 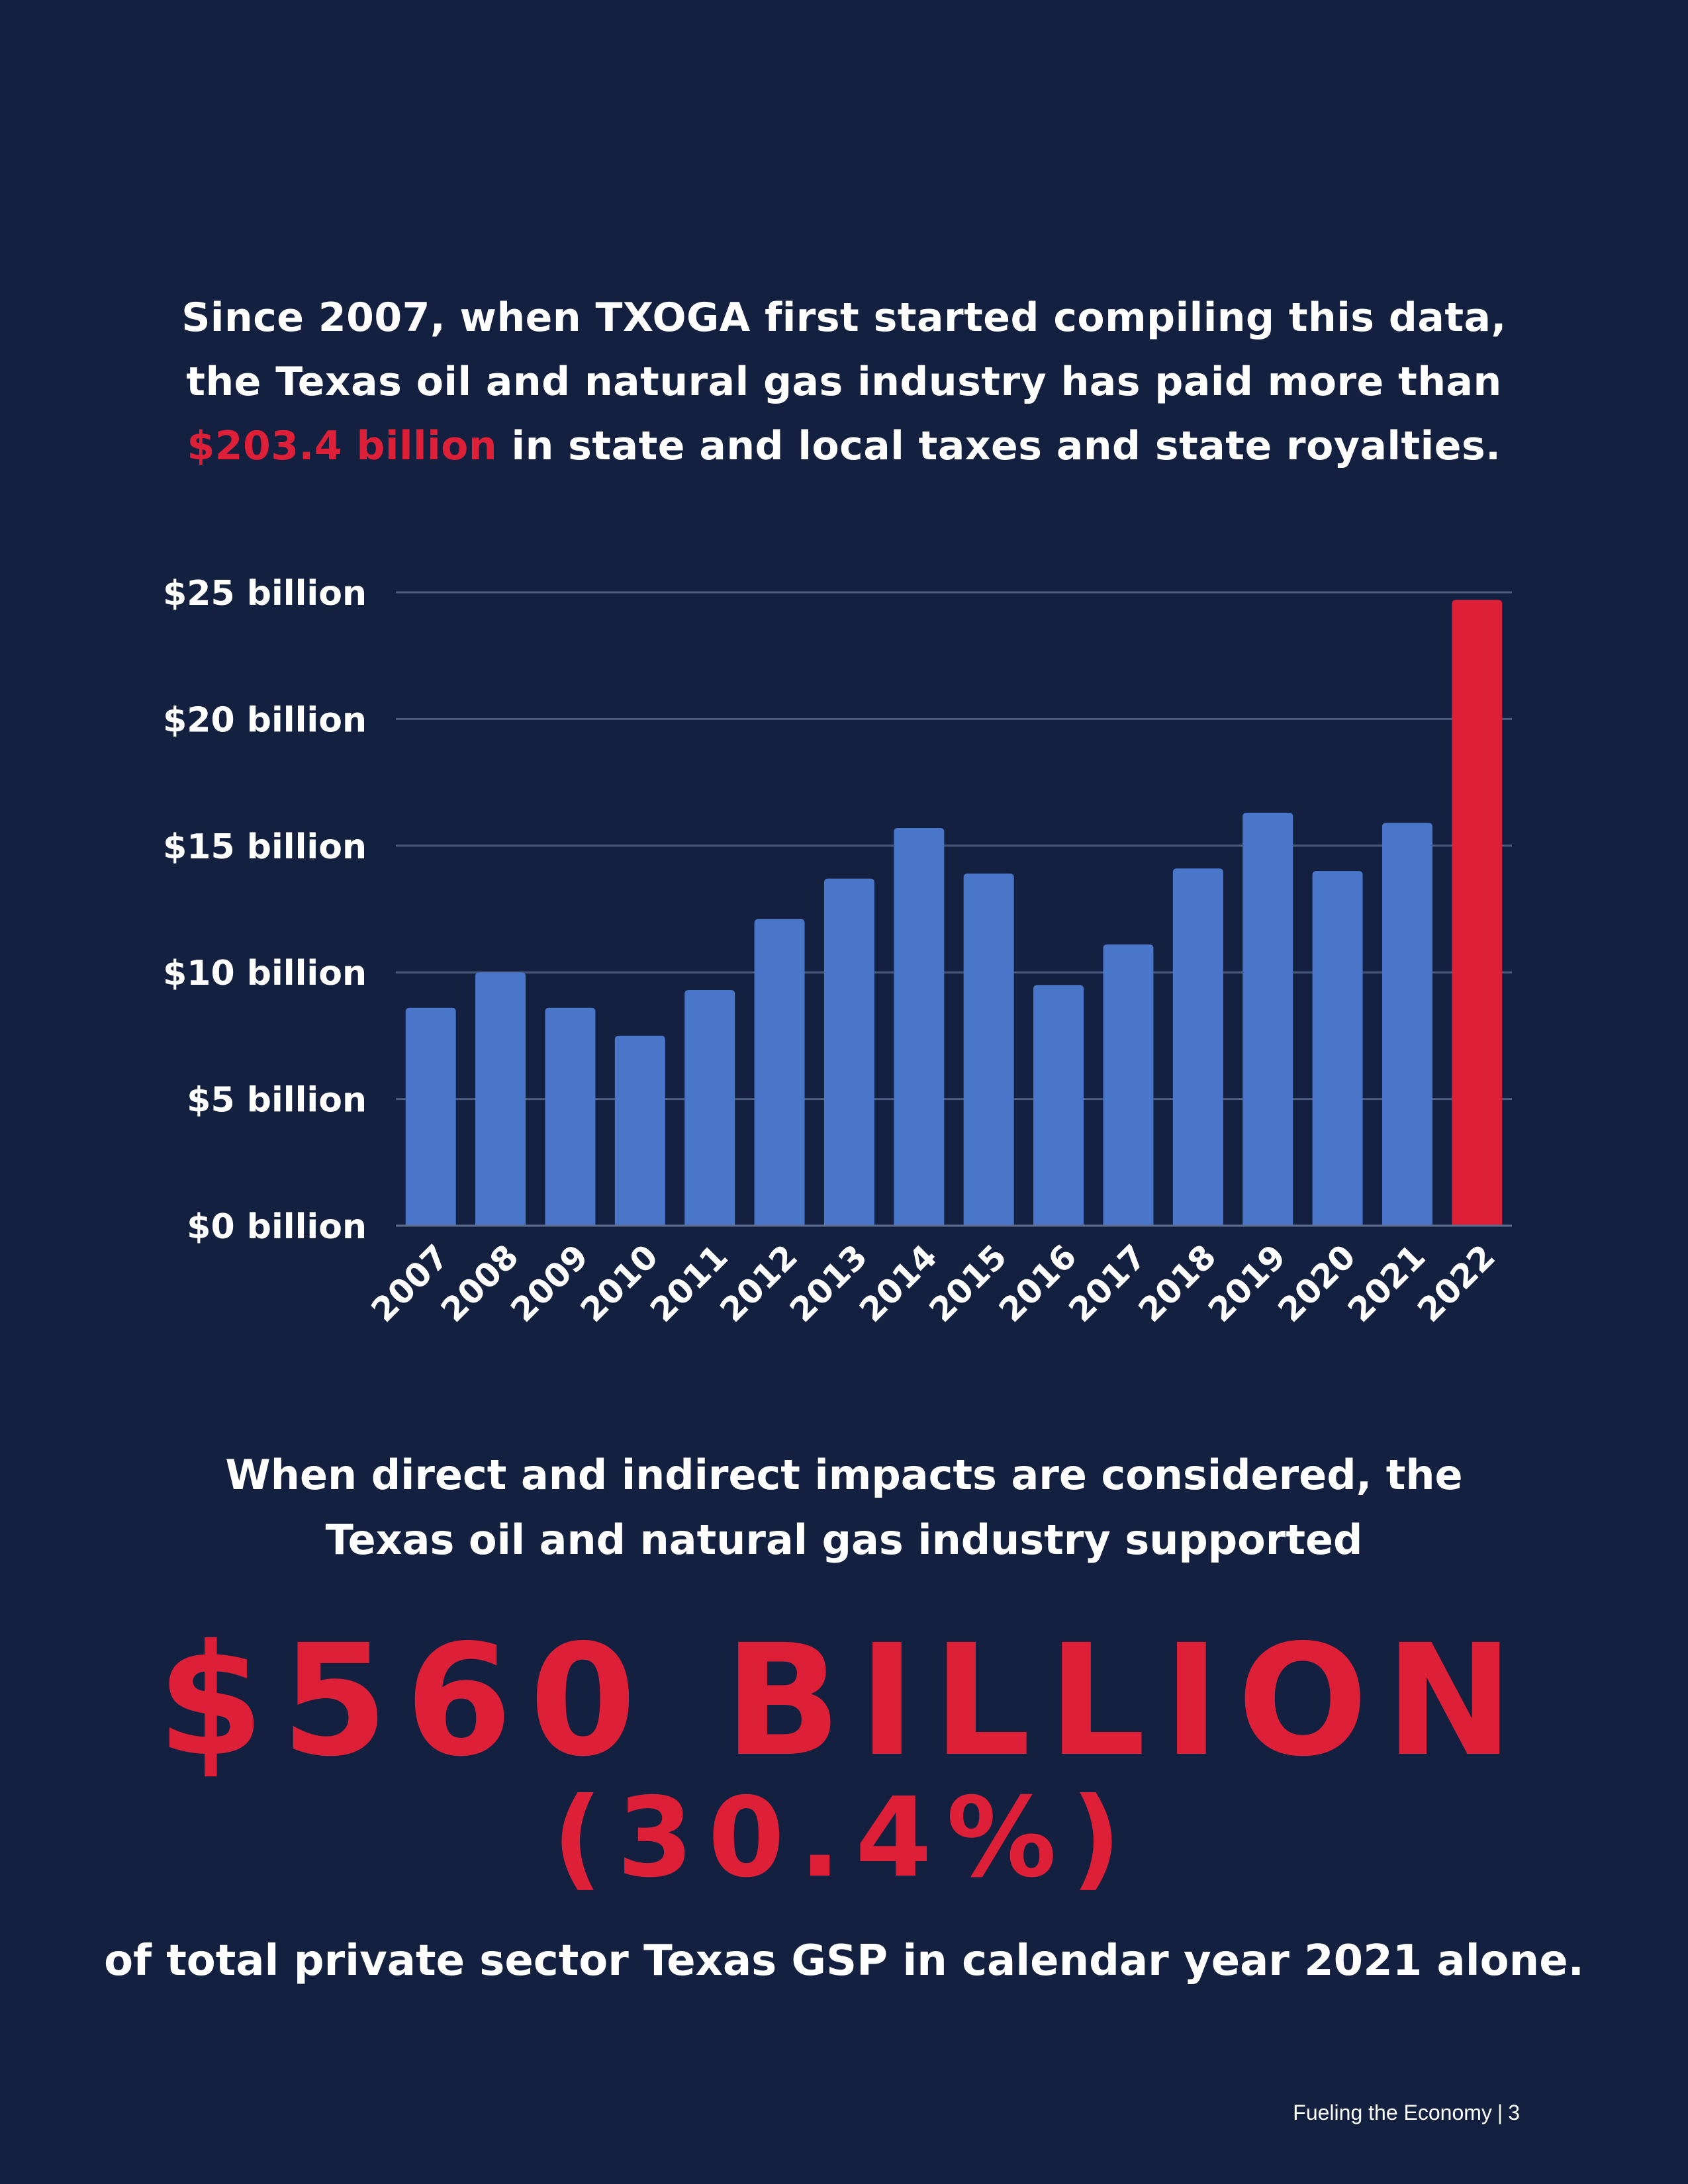 I want to click on x-tick-label-2009: 2009, so click(x=550, y=1283).